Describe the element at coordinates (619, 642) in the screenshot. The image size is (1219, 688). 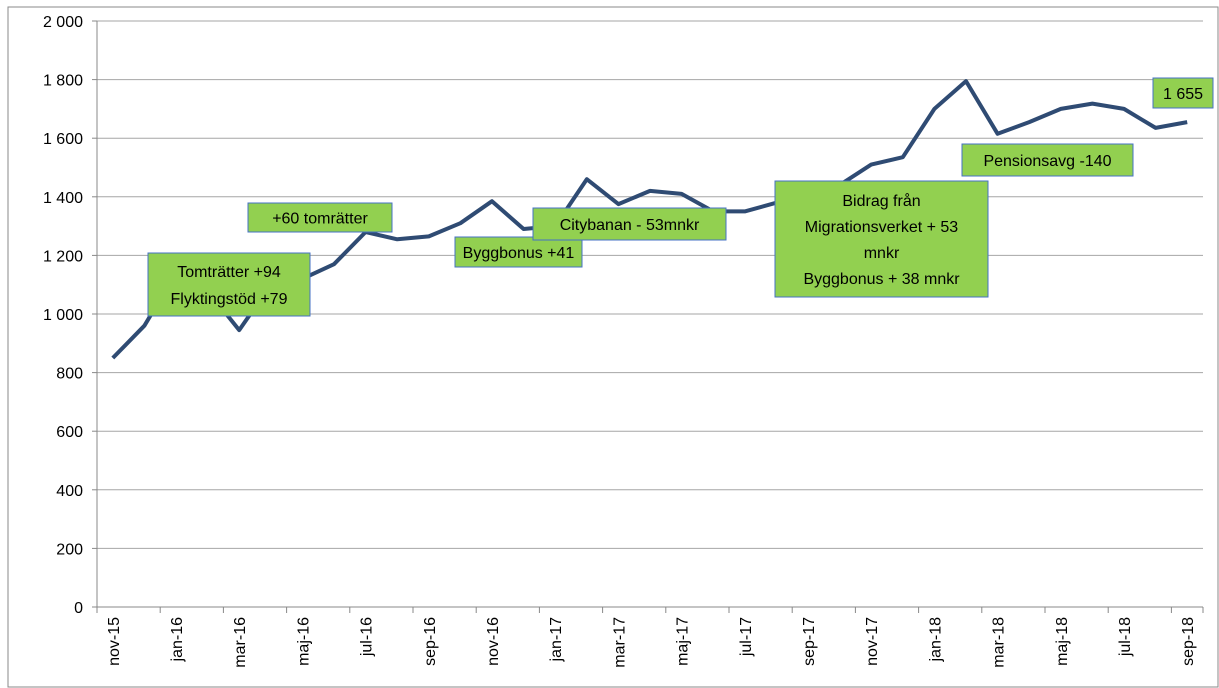
I see `x-tick-label: mar-17` at that location.